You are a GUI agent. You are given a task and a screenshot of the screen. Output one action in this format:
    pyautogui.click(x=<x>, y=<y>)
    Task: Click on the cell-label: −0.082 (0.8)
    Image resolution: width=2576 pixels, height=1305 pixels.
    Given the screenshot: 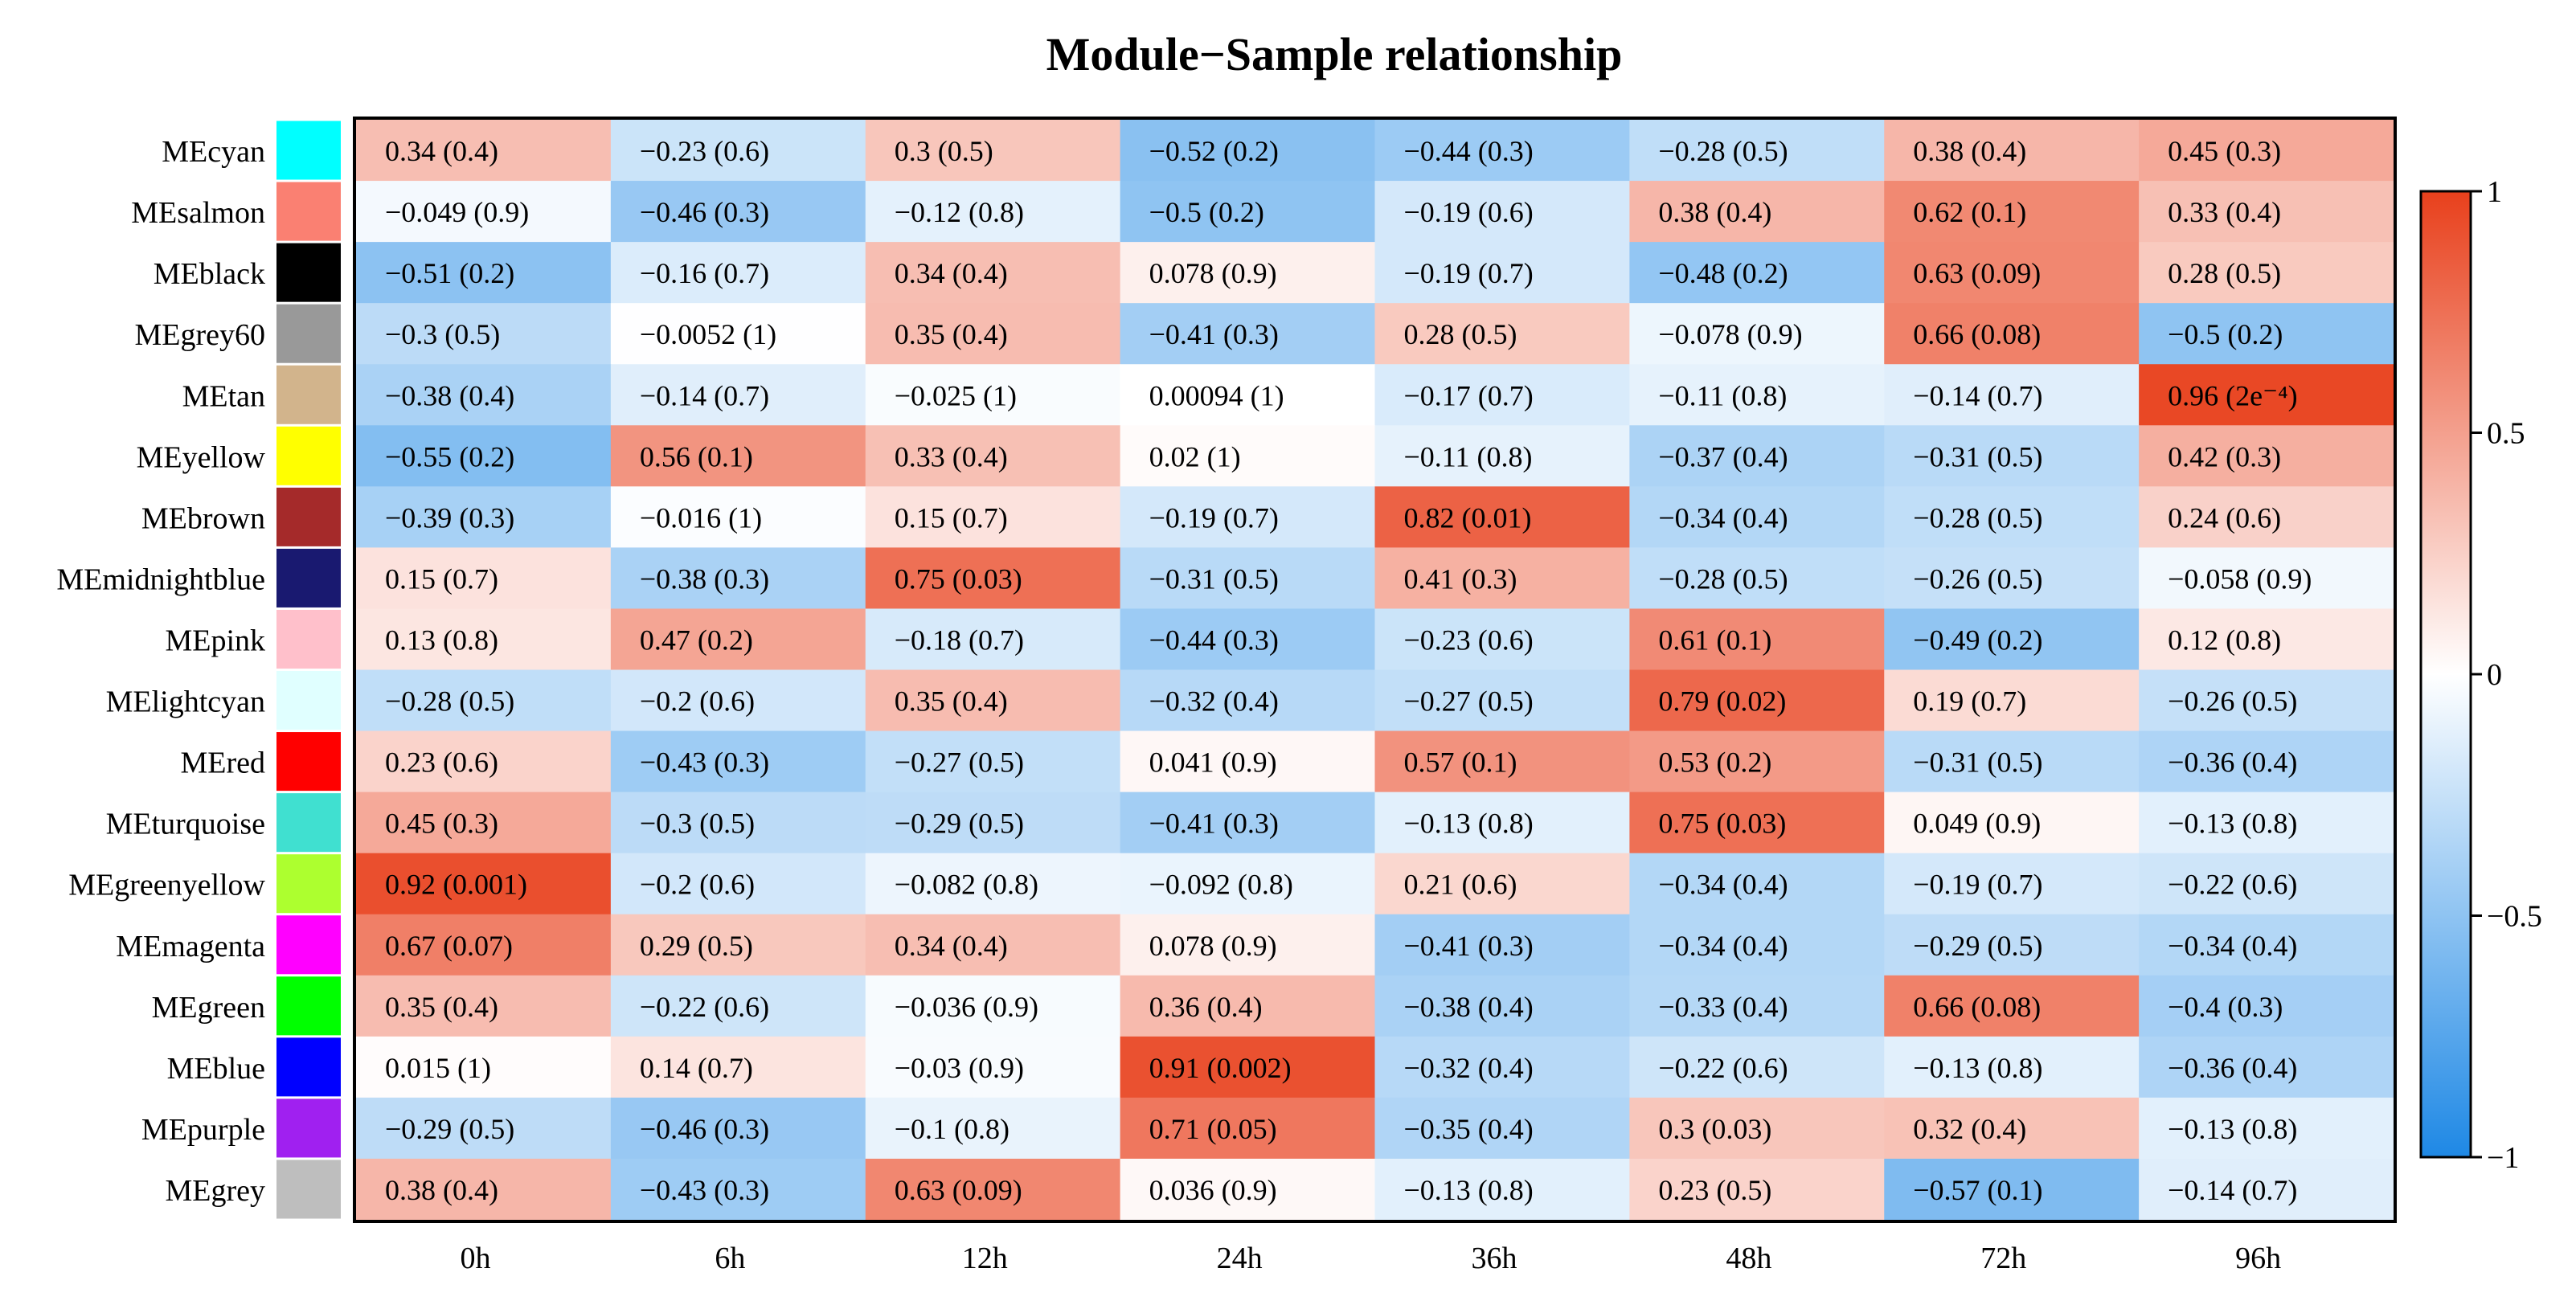 What is the action you would take?
    pyautogui.click(x=966, y=885)
    